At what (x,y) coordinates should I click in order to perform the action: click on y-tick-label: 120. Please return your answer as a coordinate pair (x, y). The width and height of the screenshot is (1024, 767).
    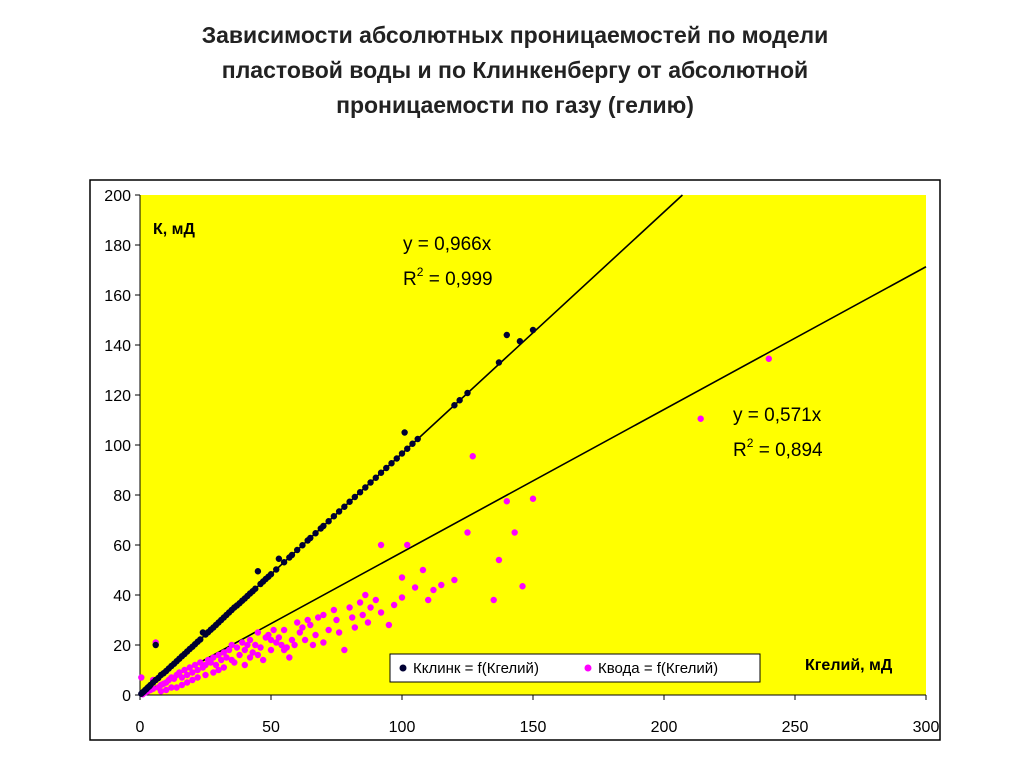
    Looking at the image, I should click on (117, 396).